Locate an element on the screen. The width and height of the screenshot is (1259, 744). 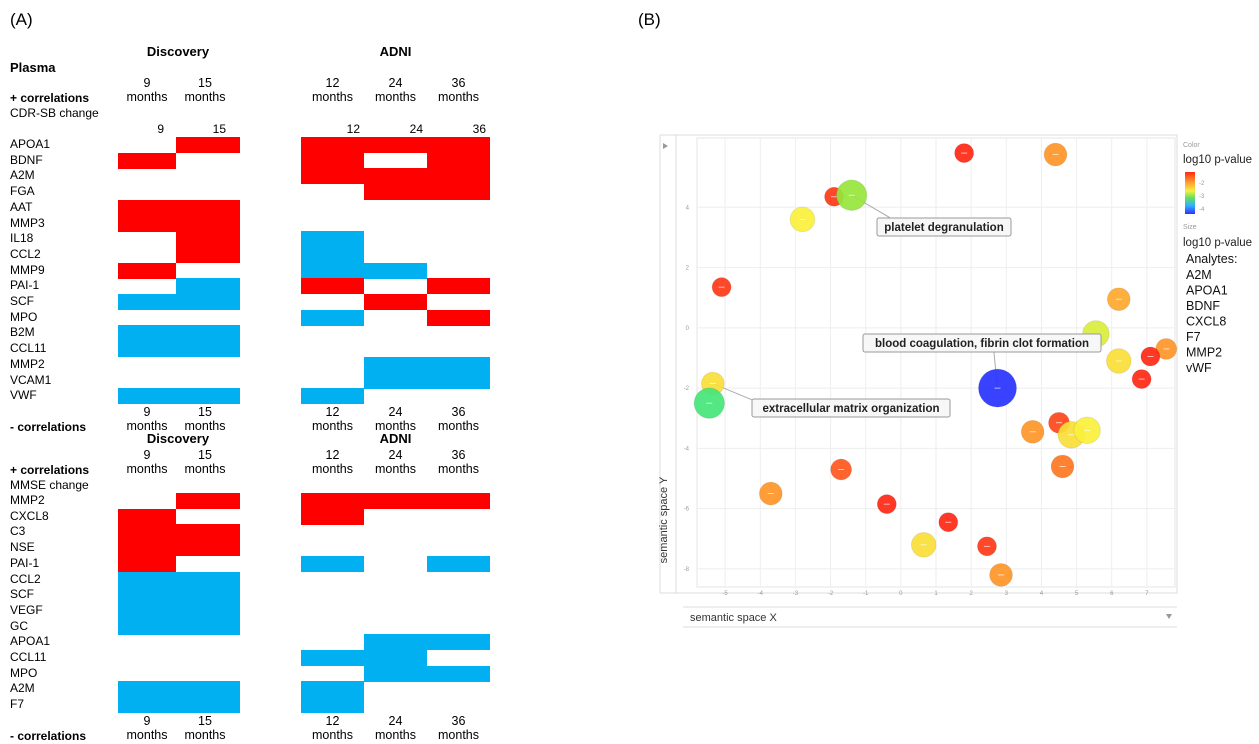
row-label: A2M is located at coordinates (22, 688).